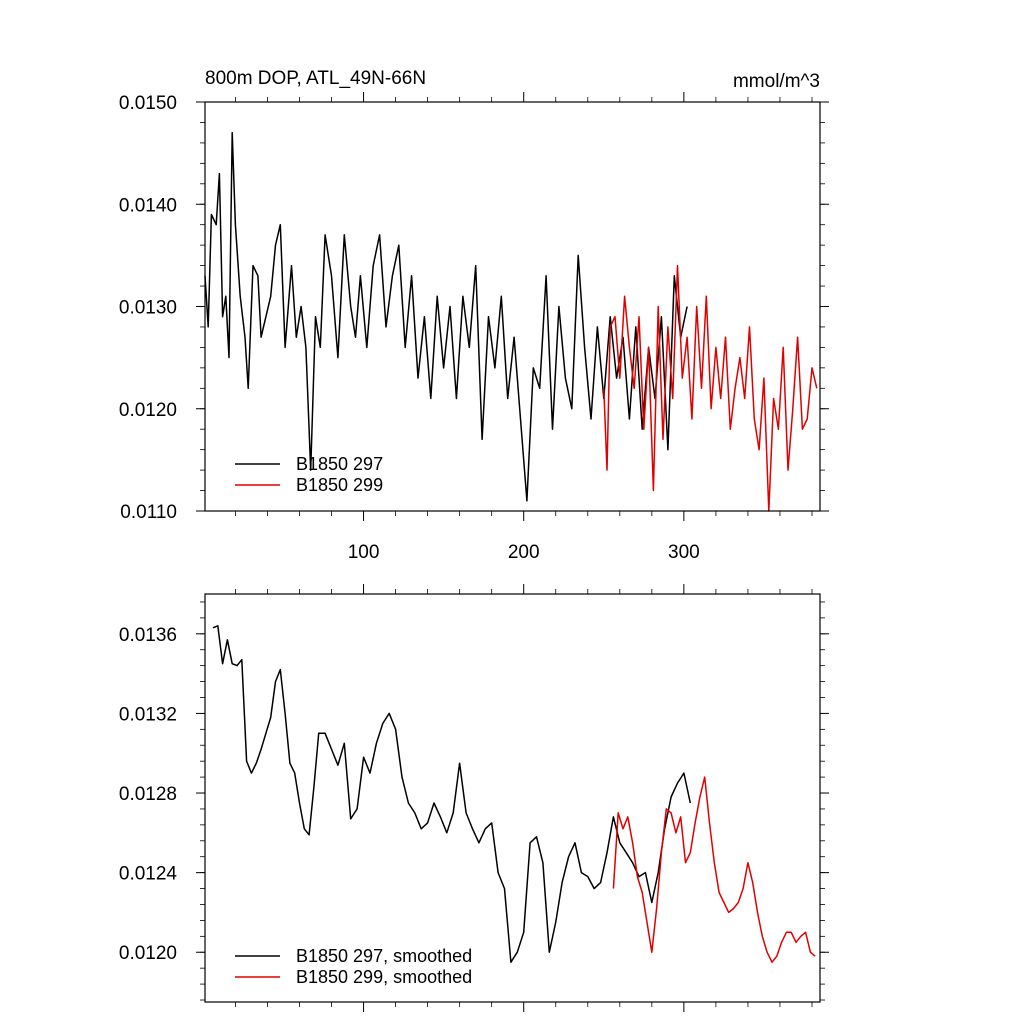 The width and height of the screenshot is (1024, 1024). What do you see at coordinates (148, 635) in the screenshot?
I see `y-tick-label: 0.0136` at bounding box center [148, 635].